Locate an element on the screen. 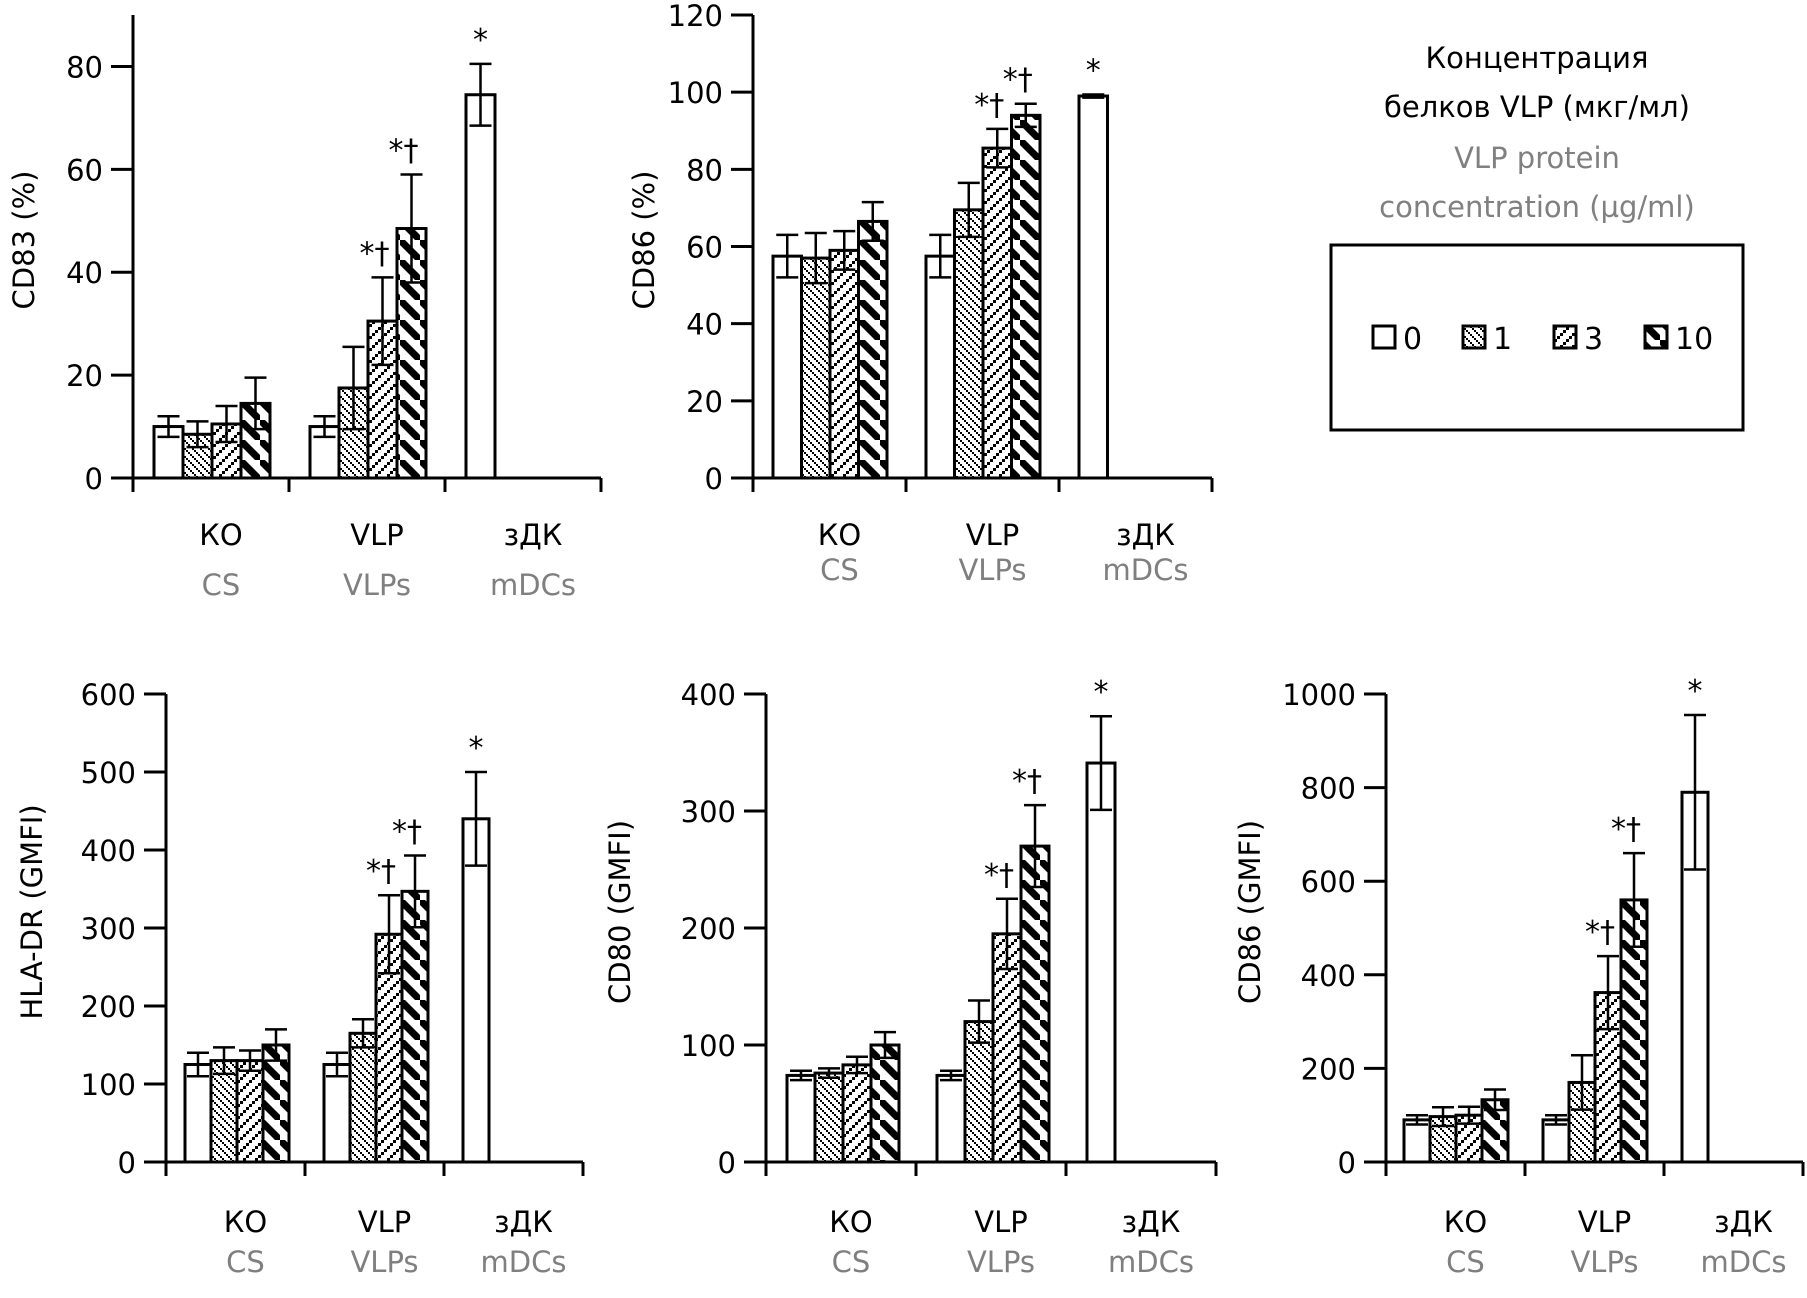 This screenshot has height=1298, width=1807. y-axis-label: HLA-DR (GMFI) is located at coordinates (32, 911).